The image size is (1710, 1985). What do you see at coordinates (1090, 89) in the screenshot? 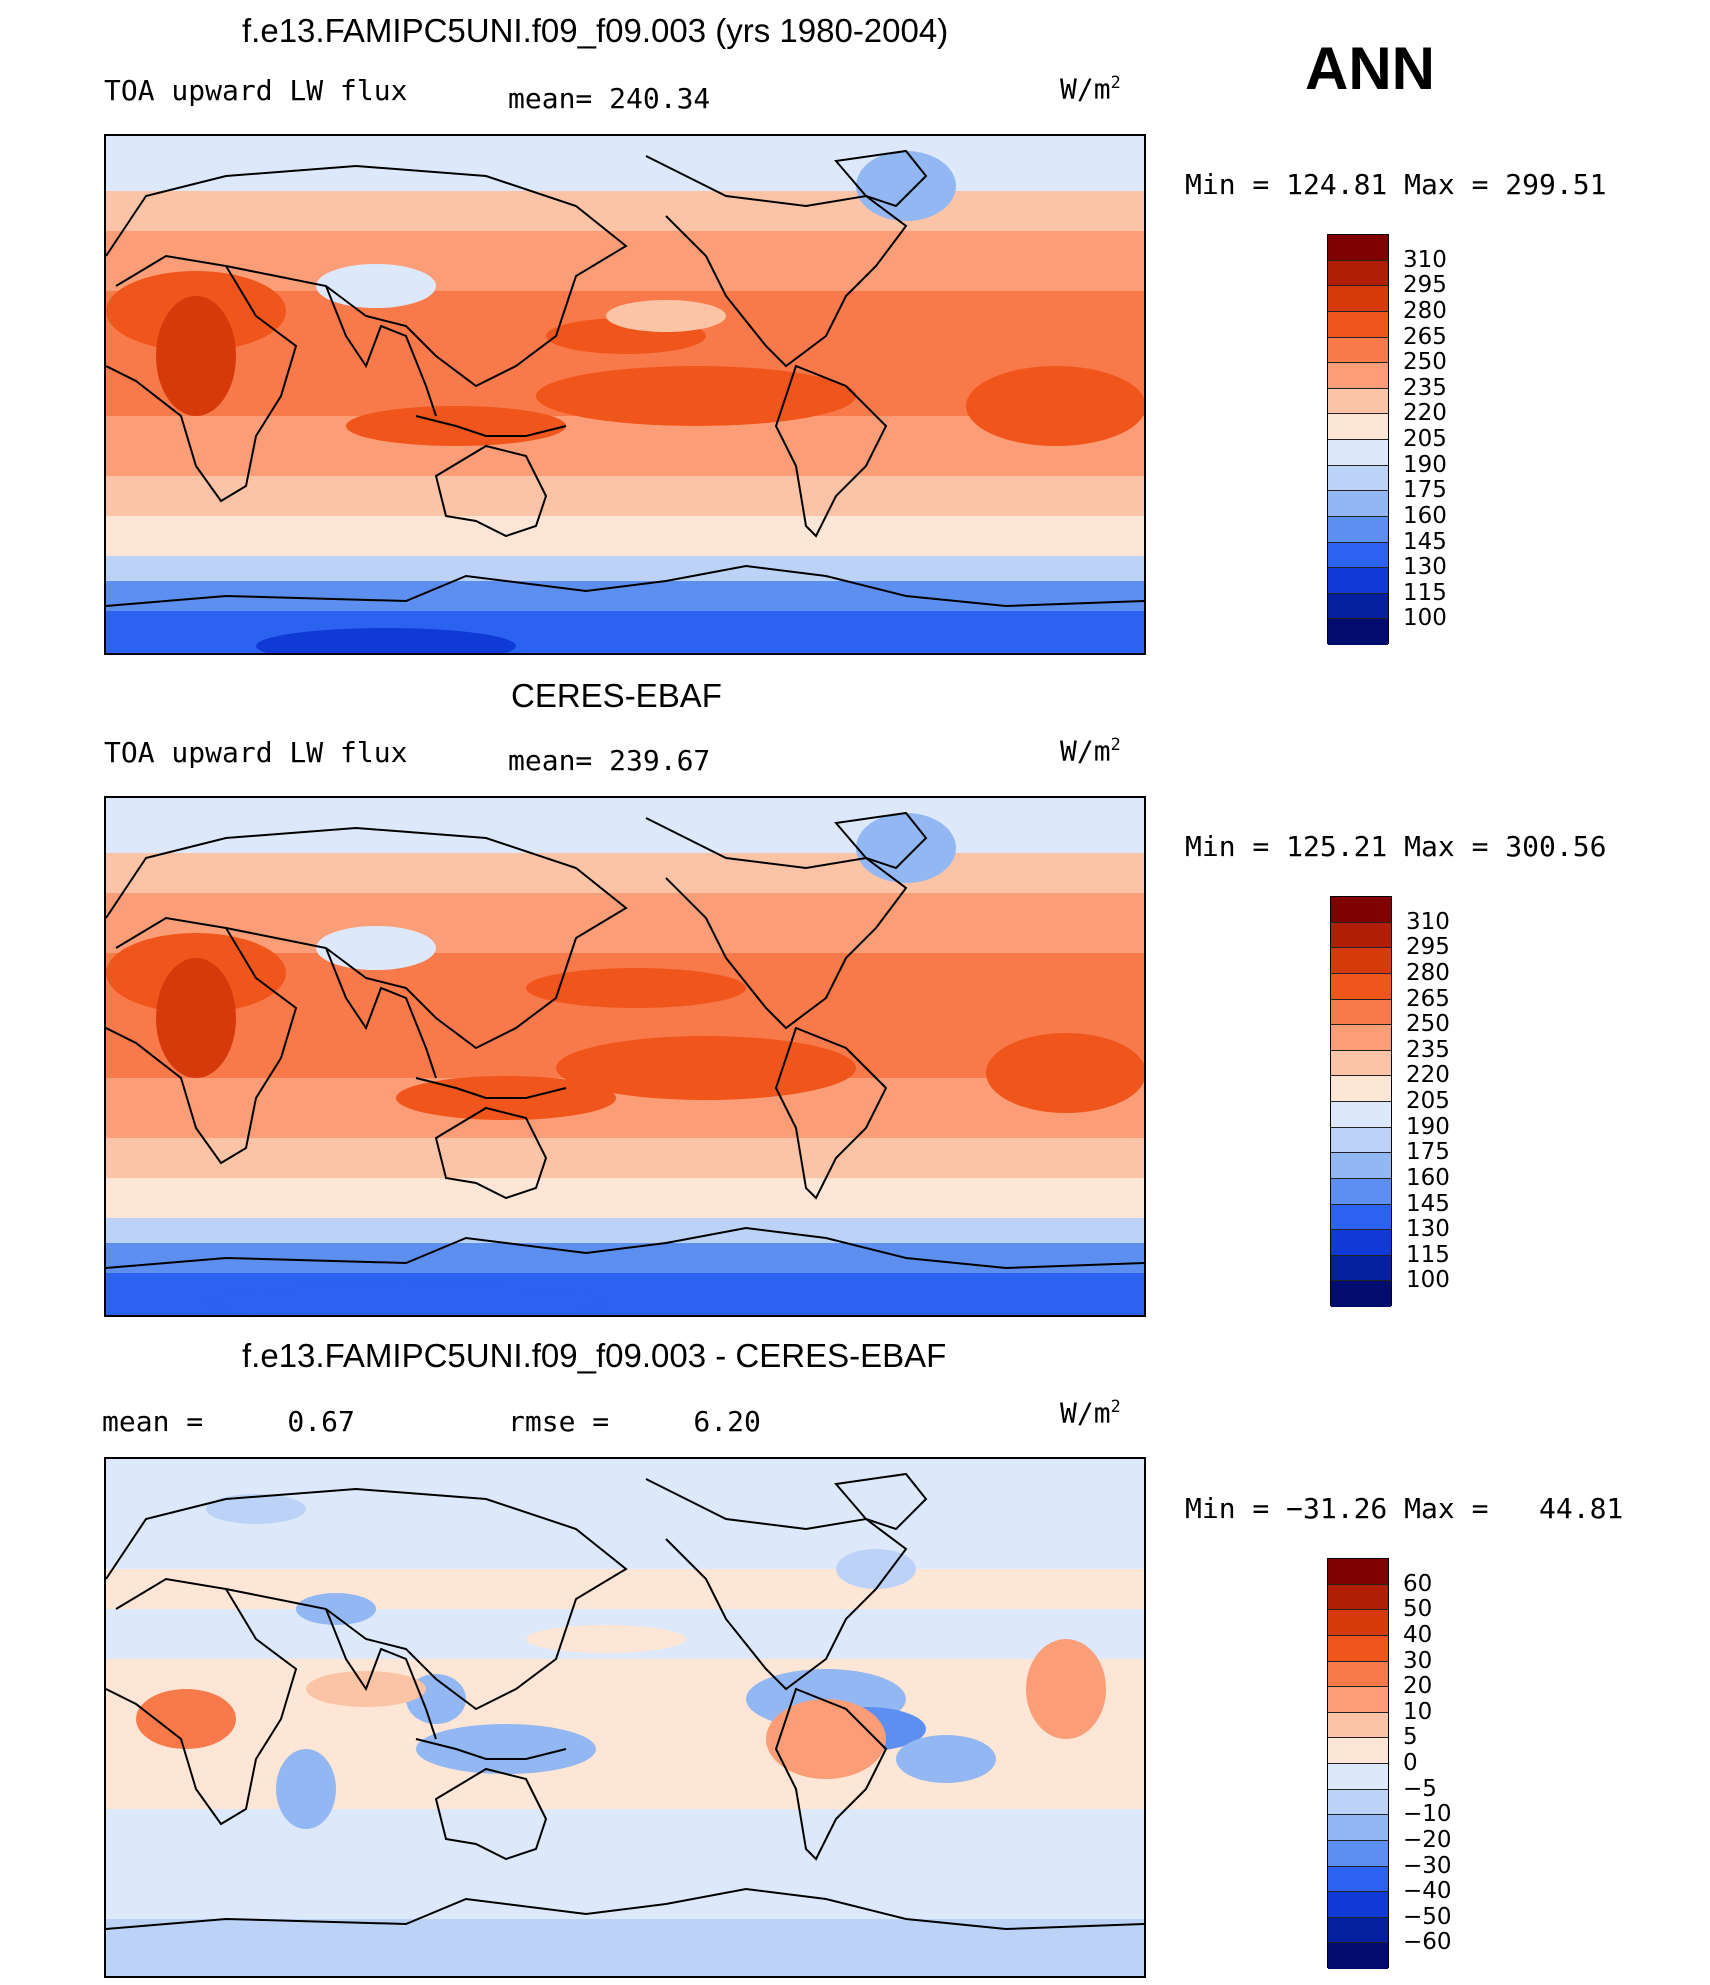
I see `panel1-units: W/m2` at bounding box center [1090, 89].